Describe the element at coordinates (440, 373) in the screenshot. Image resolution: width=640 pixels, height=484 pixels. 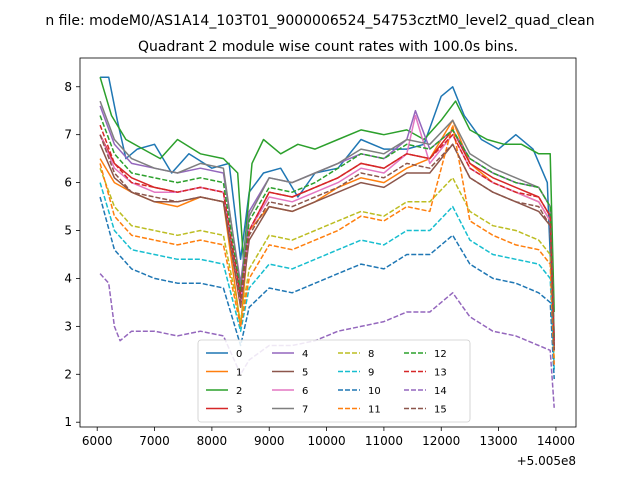
I see `legend-label-13: 13` at that location.